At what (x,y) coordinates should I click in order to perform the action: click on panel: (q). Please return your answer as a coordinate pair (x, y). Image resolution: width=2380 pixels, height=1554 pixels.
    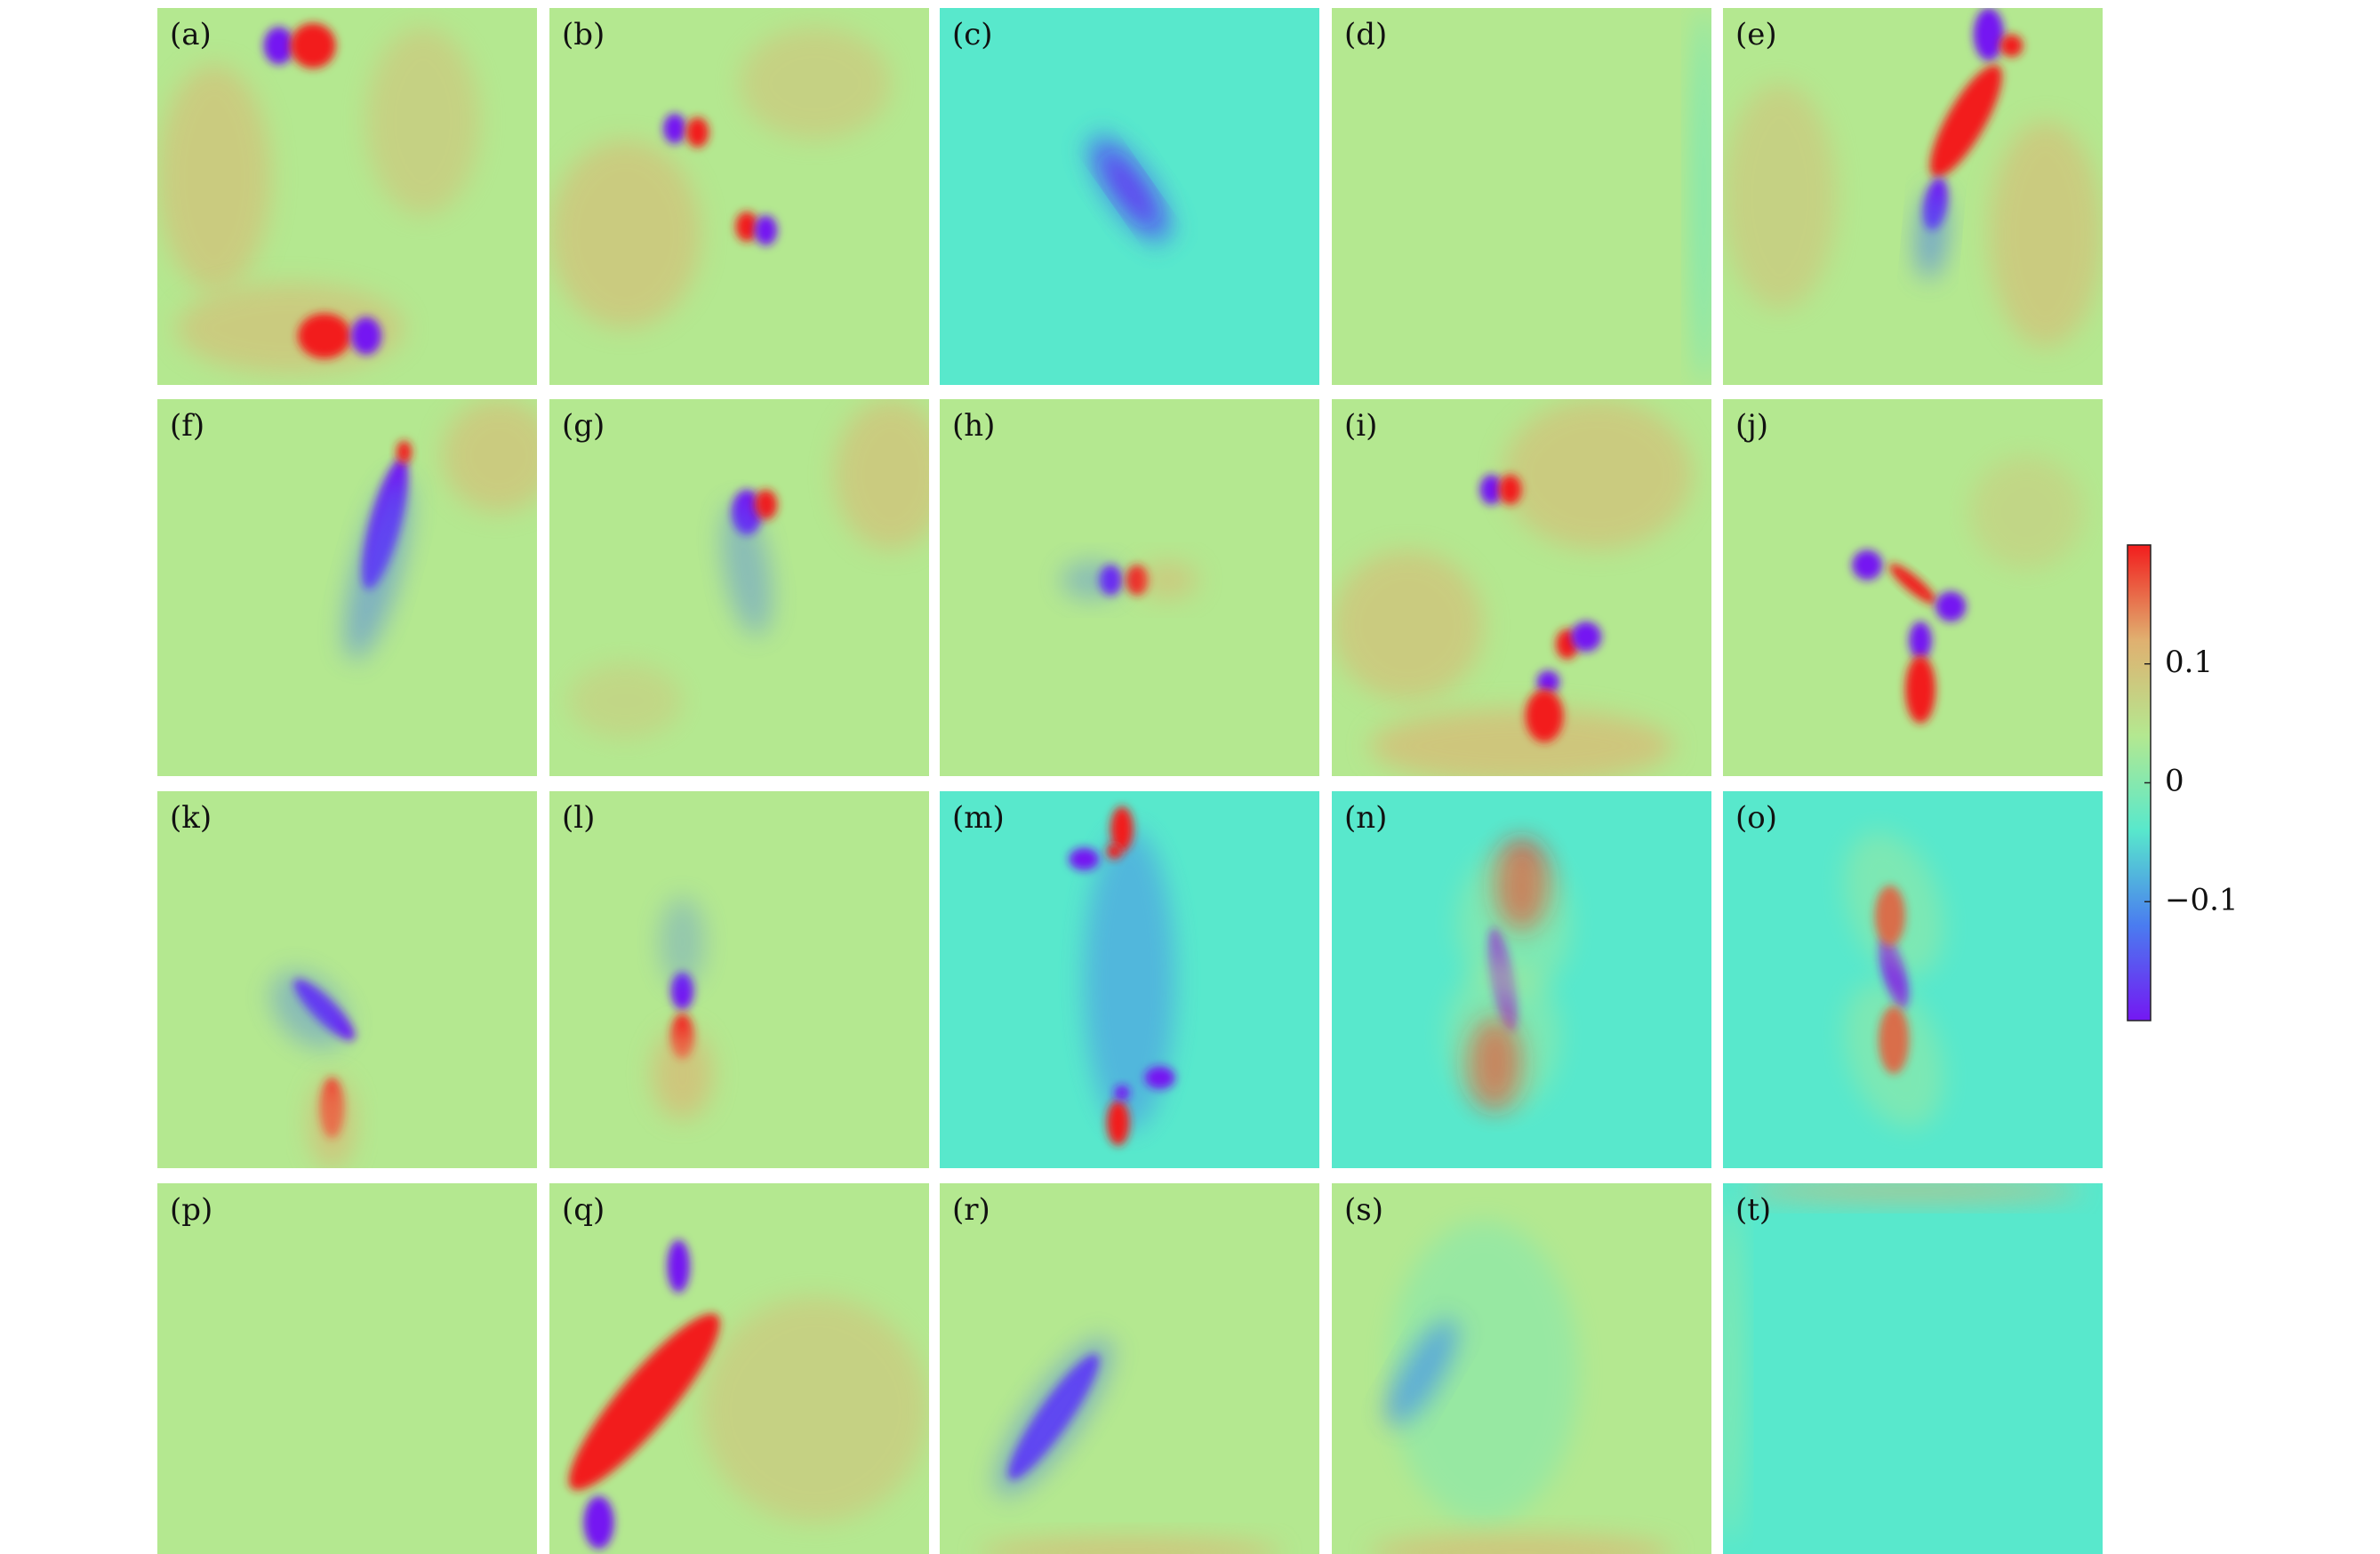
    Looking at the image, I should click on (739, 1368).